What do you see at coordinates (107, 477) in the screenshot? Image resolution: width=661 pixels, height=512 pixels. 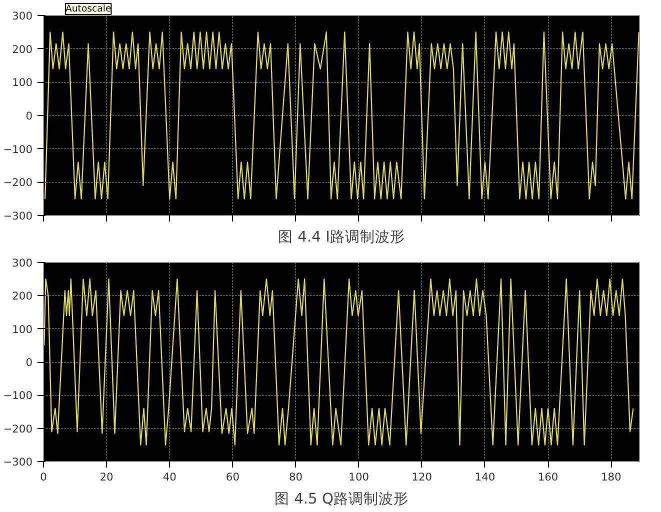 I see `x-tick-label: 20` at bounding box center [107, 477].